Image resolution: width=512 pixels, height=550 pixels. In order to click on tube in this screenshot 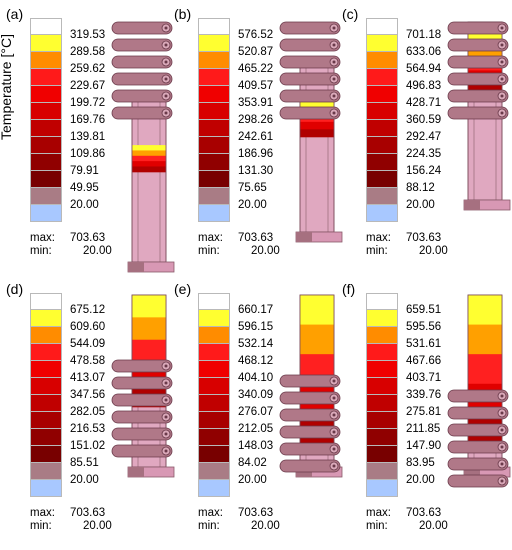, I will do `click(317, 147)`.